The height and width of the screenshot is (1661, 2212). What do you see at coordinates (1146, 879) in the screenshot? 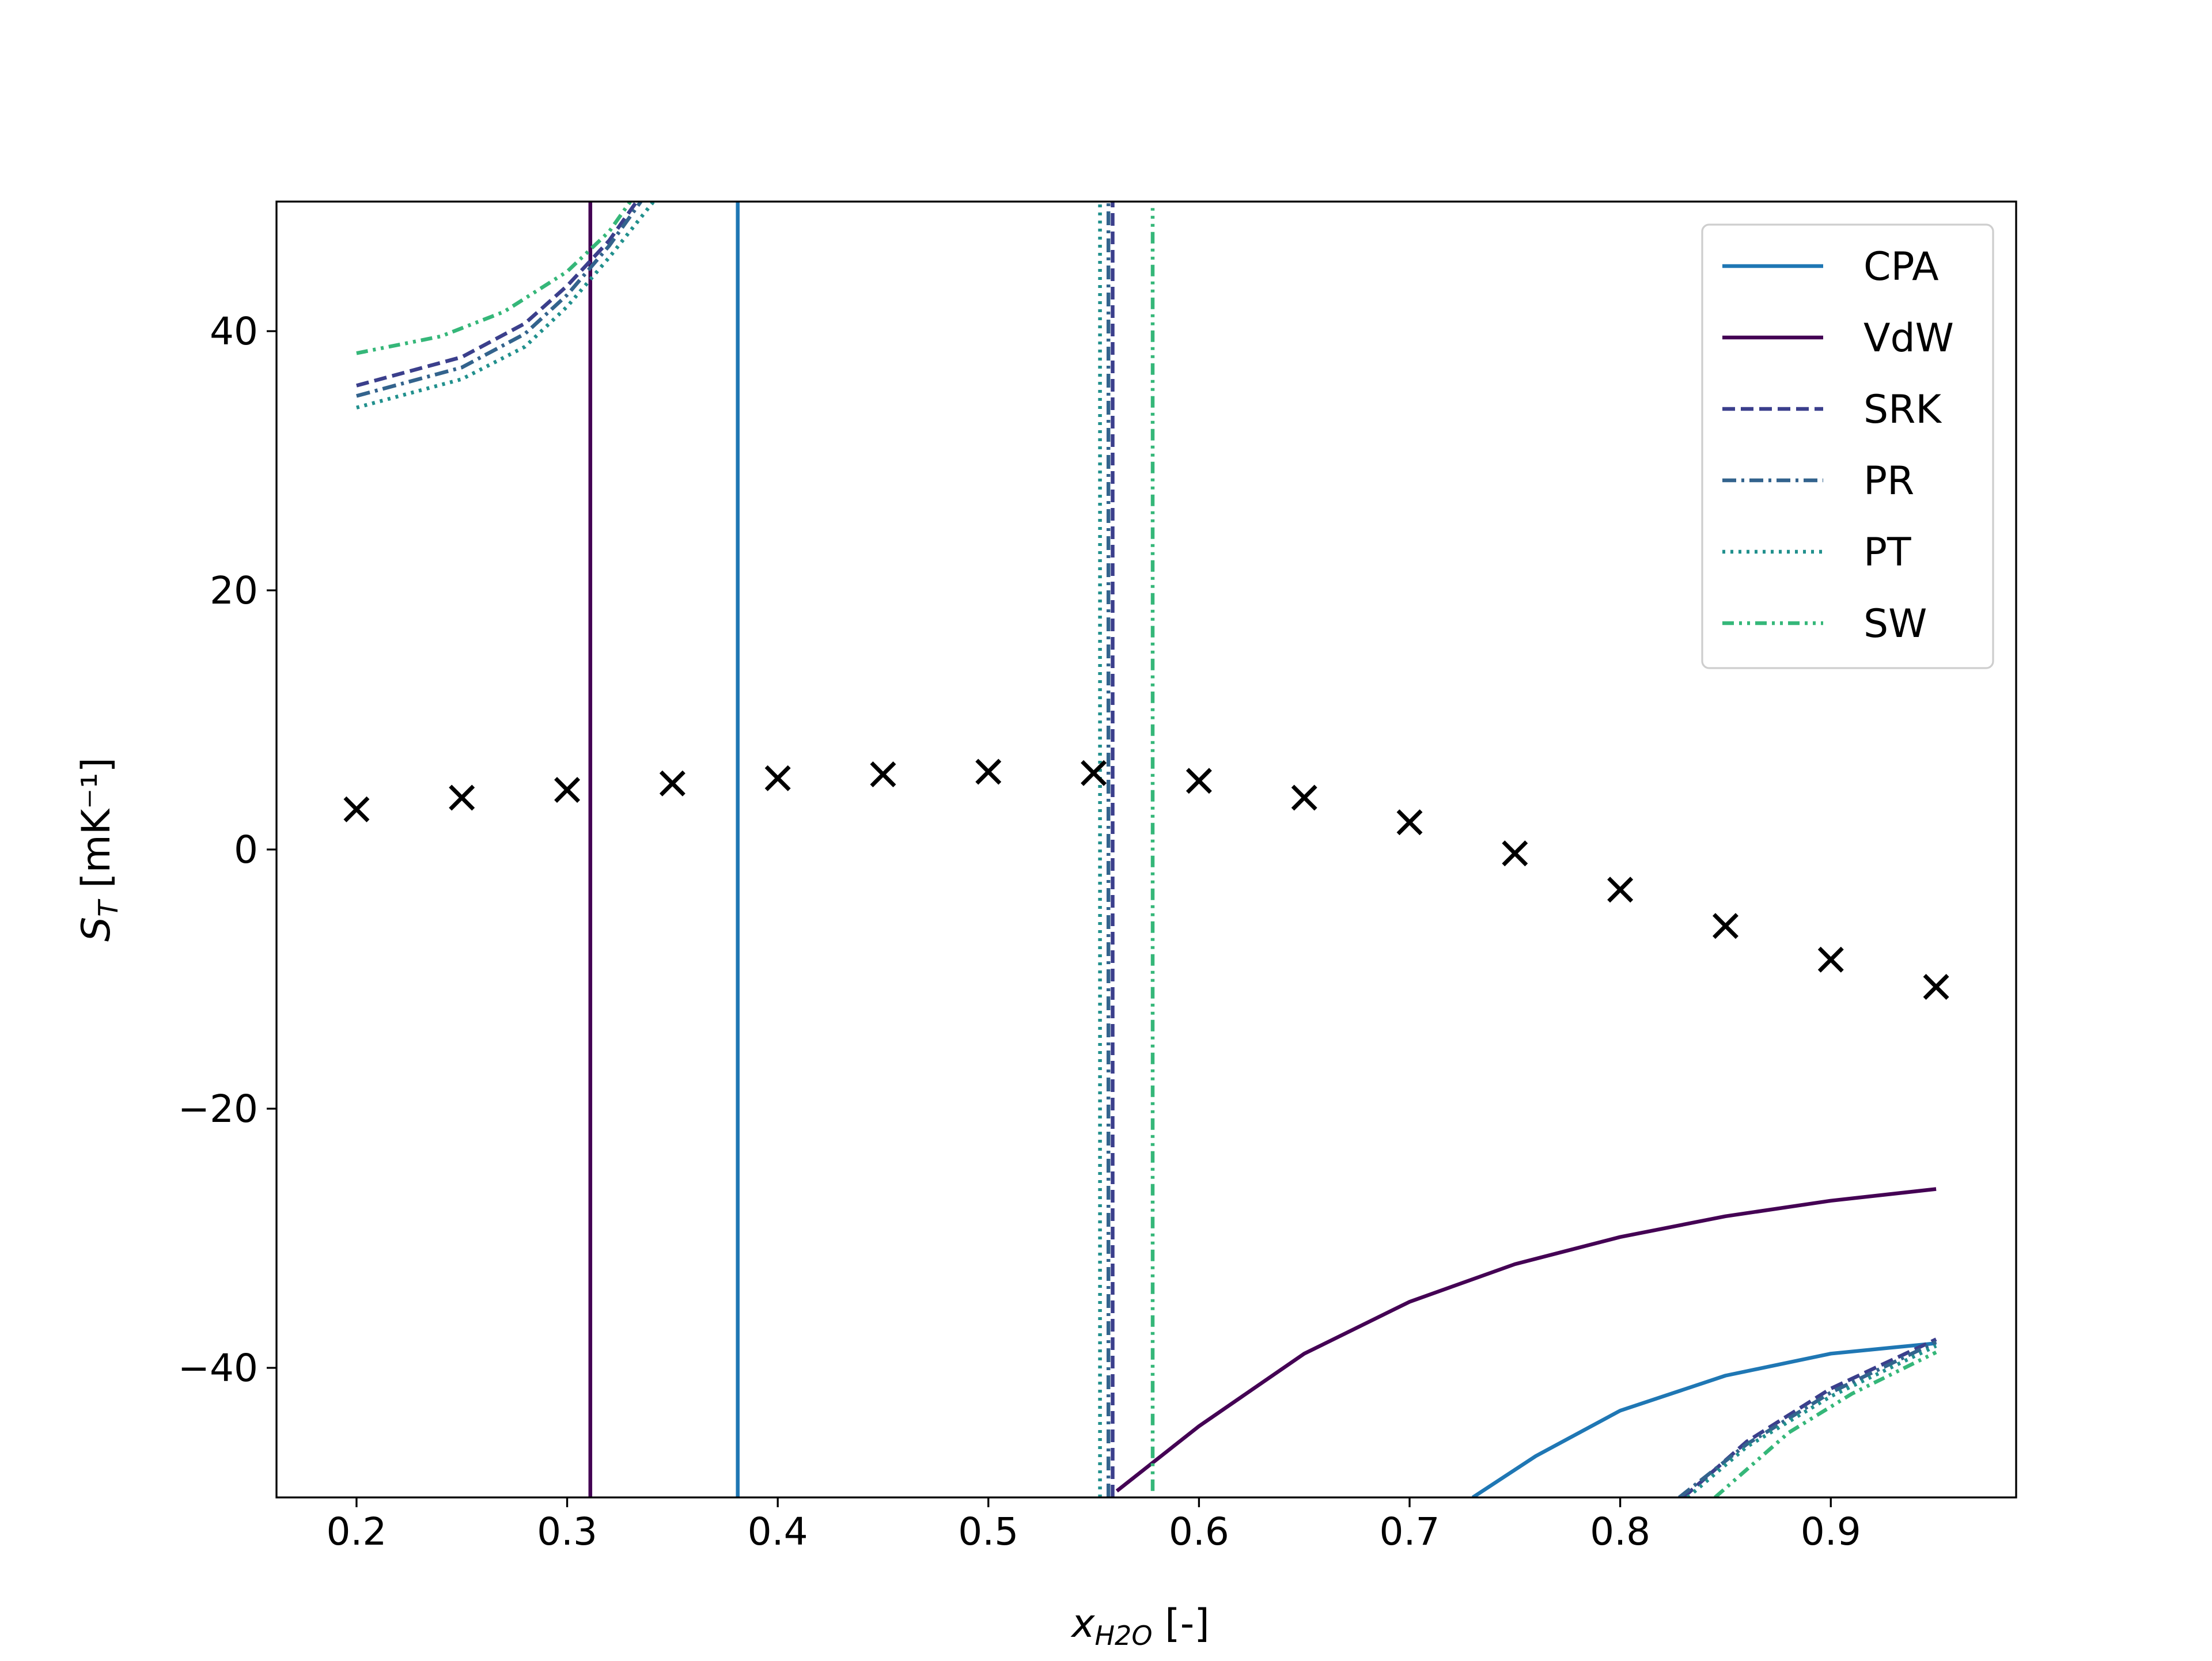
I see `marker-layer` at bounding box center [1146, 879].